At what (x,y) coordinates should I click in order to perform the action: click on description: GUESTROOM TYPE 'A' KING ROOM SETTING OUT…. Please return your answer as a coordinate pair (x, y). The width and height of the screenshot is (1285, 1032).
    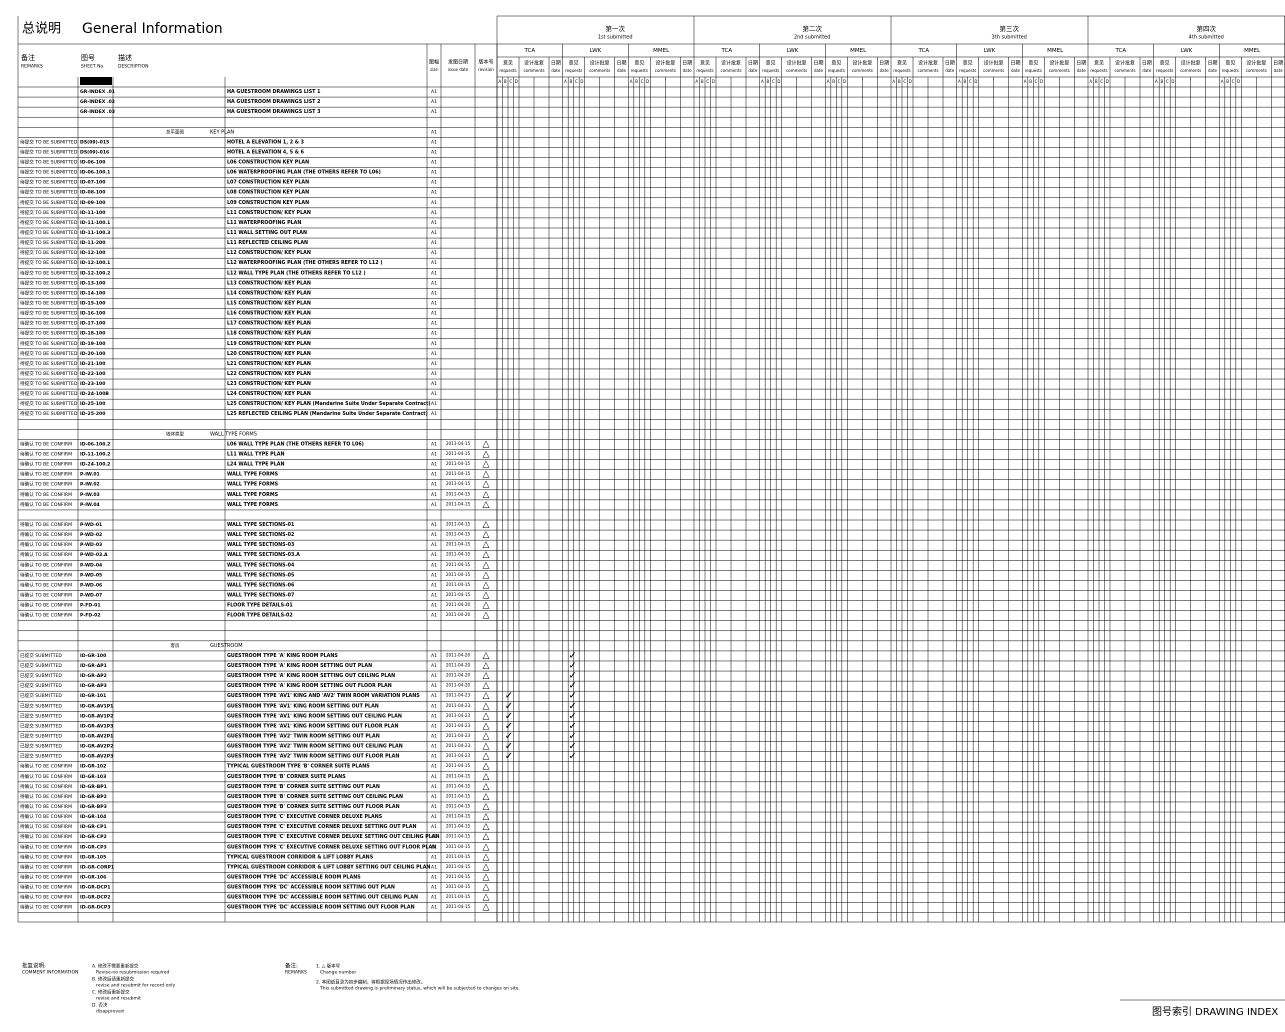
    Looking at the image, I should click on (309, 686).